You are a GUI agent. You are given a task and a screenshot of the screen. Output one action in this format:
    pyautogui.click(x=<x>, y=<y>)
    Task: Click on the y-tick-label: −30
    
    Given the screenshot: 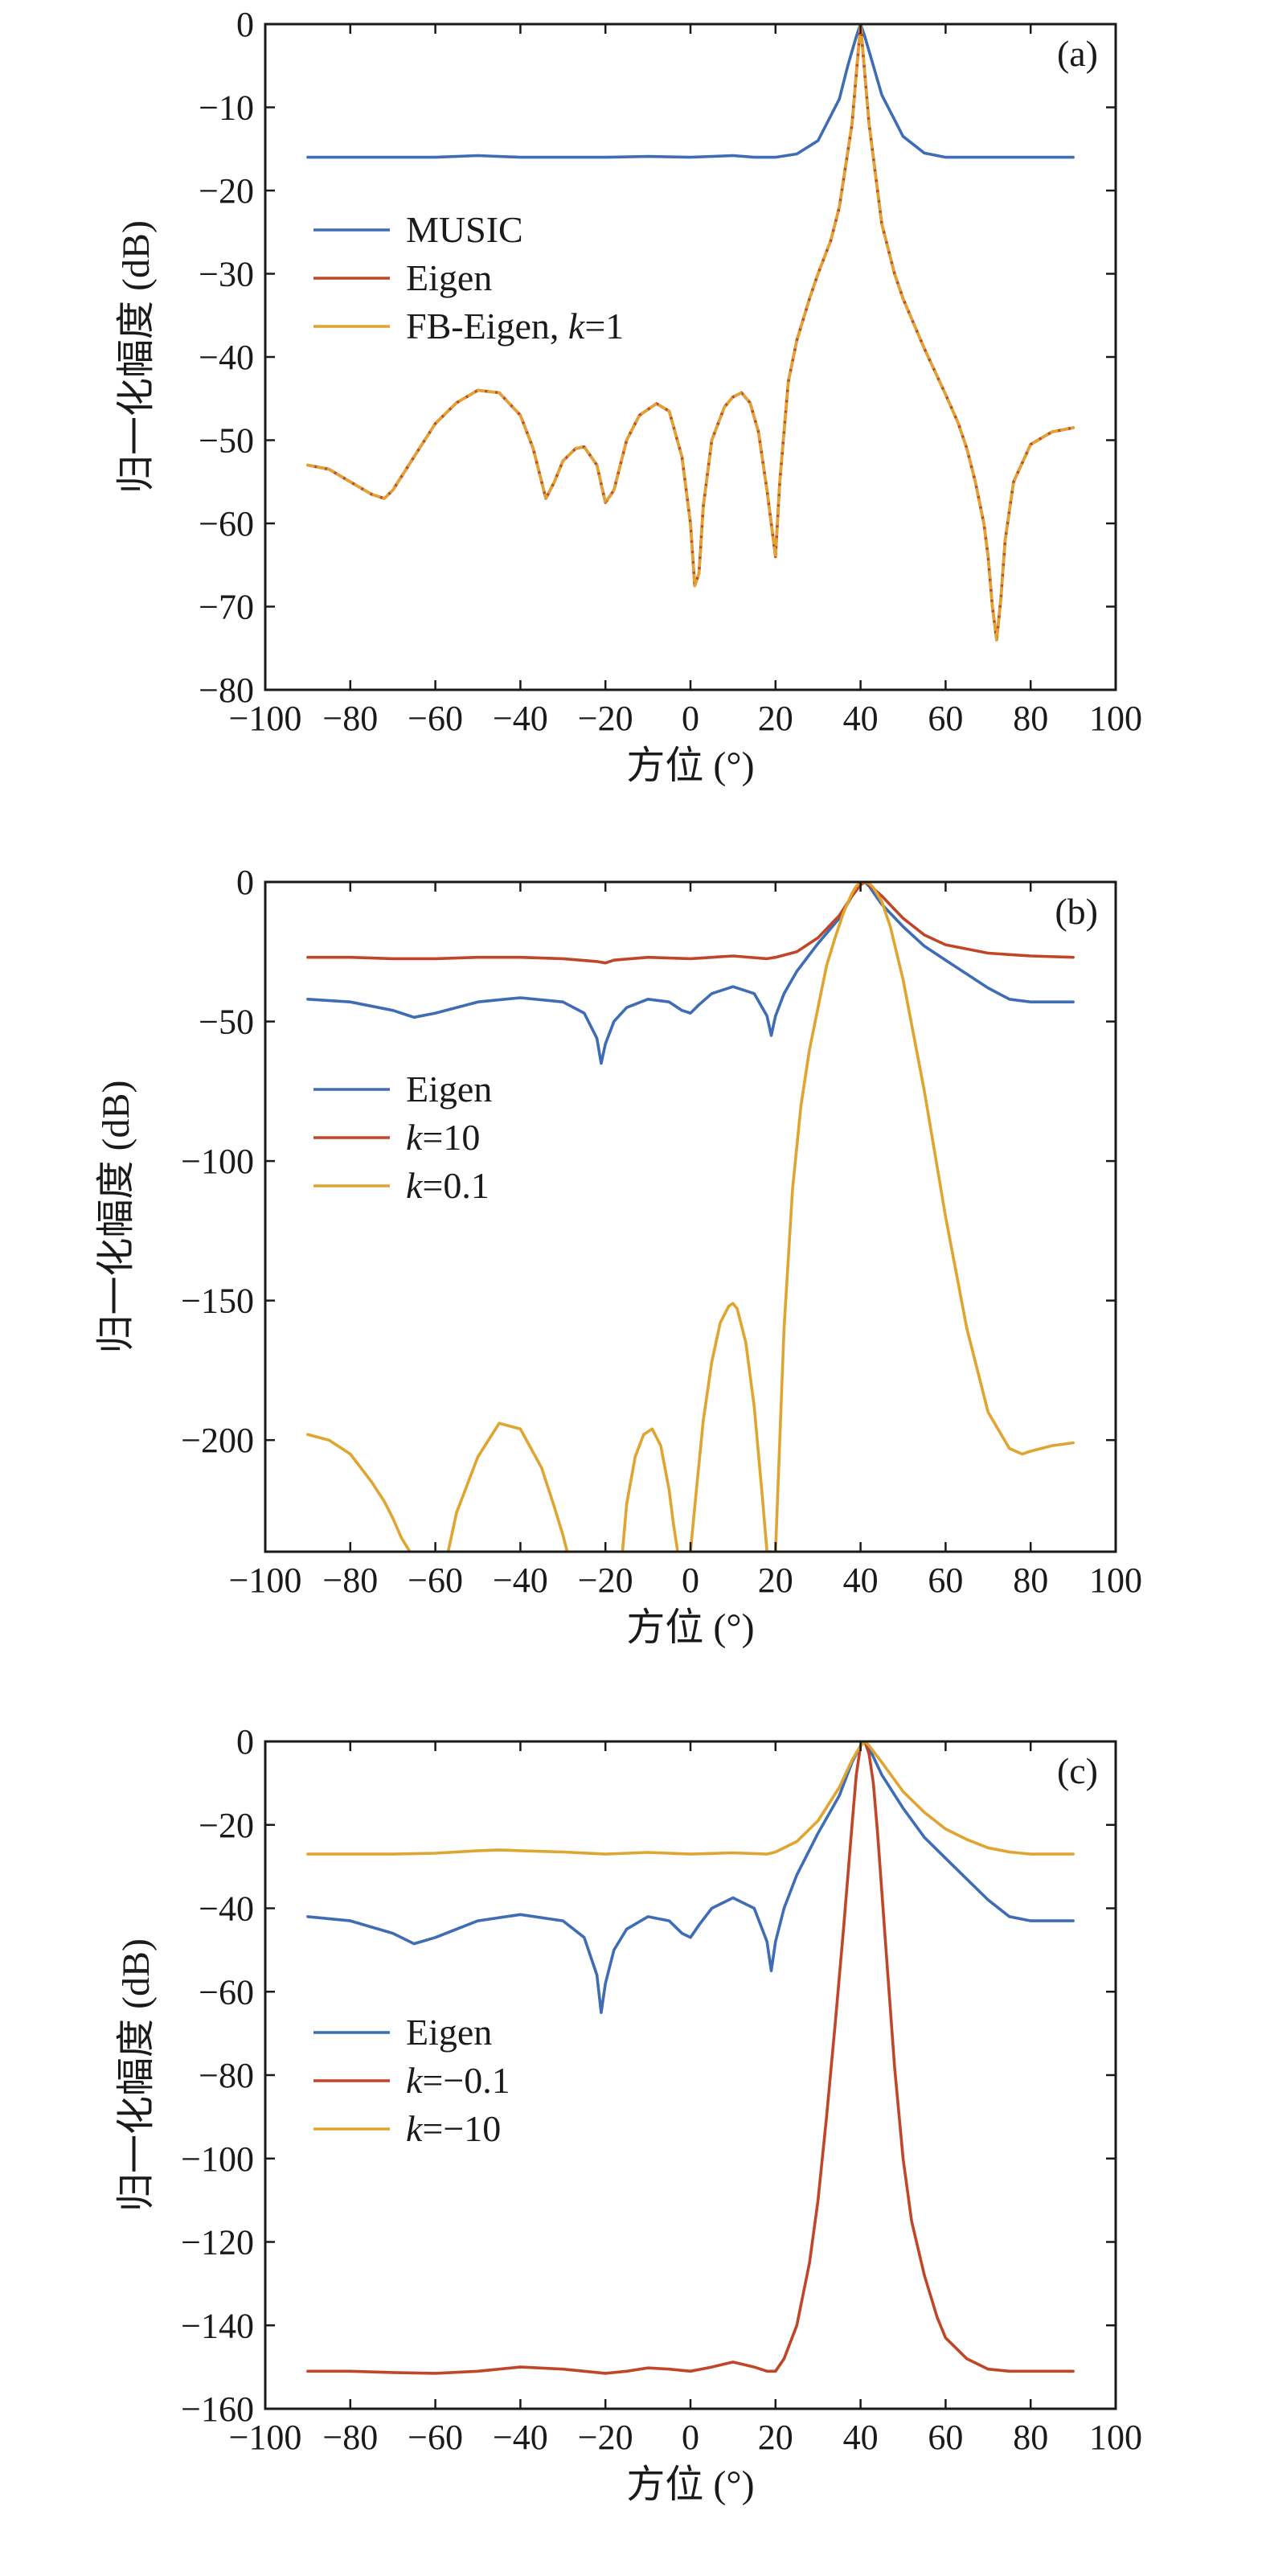 What is the action you would take?
    pyautogui.click(x=226, y=274)
    